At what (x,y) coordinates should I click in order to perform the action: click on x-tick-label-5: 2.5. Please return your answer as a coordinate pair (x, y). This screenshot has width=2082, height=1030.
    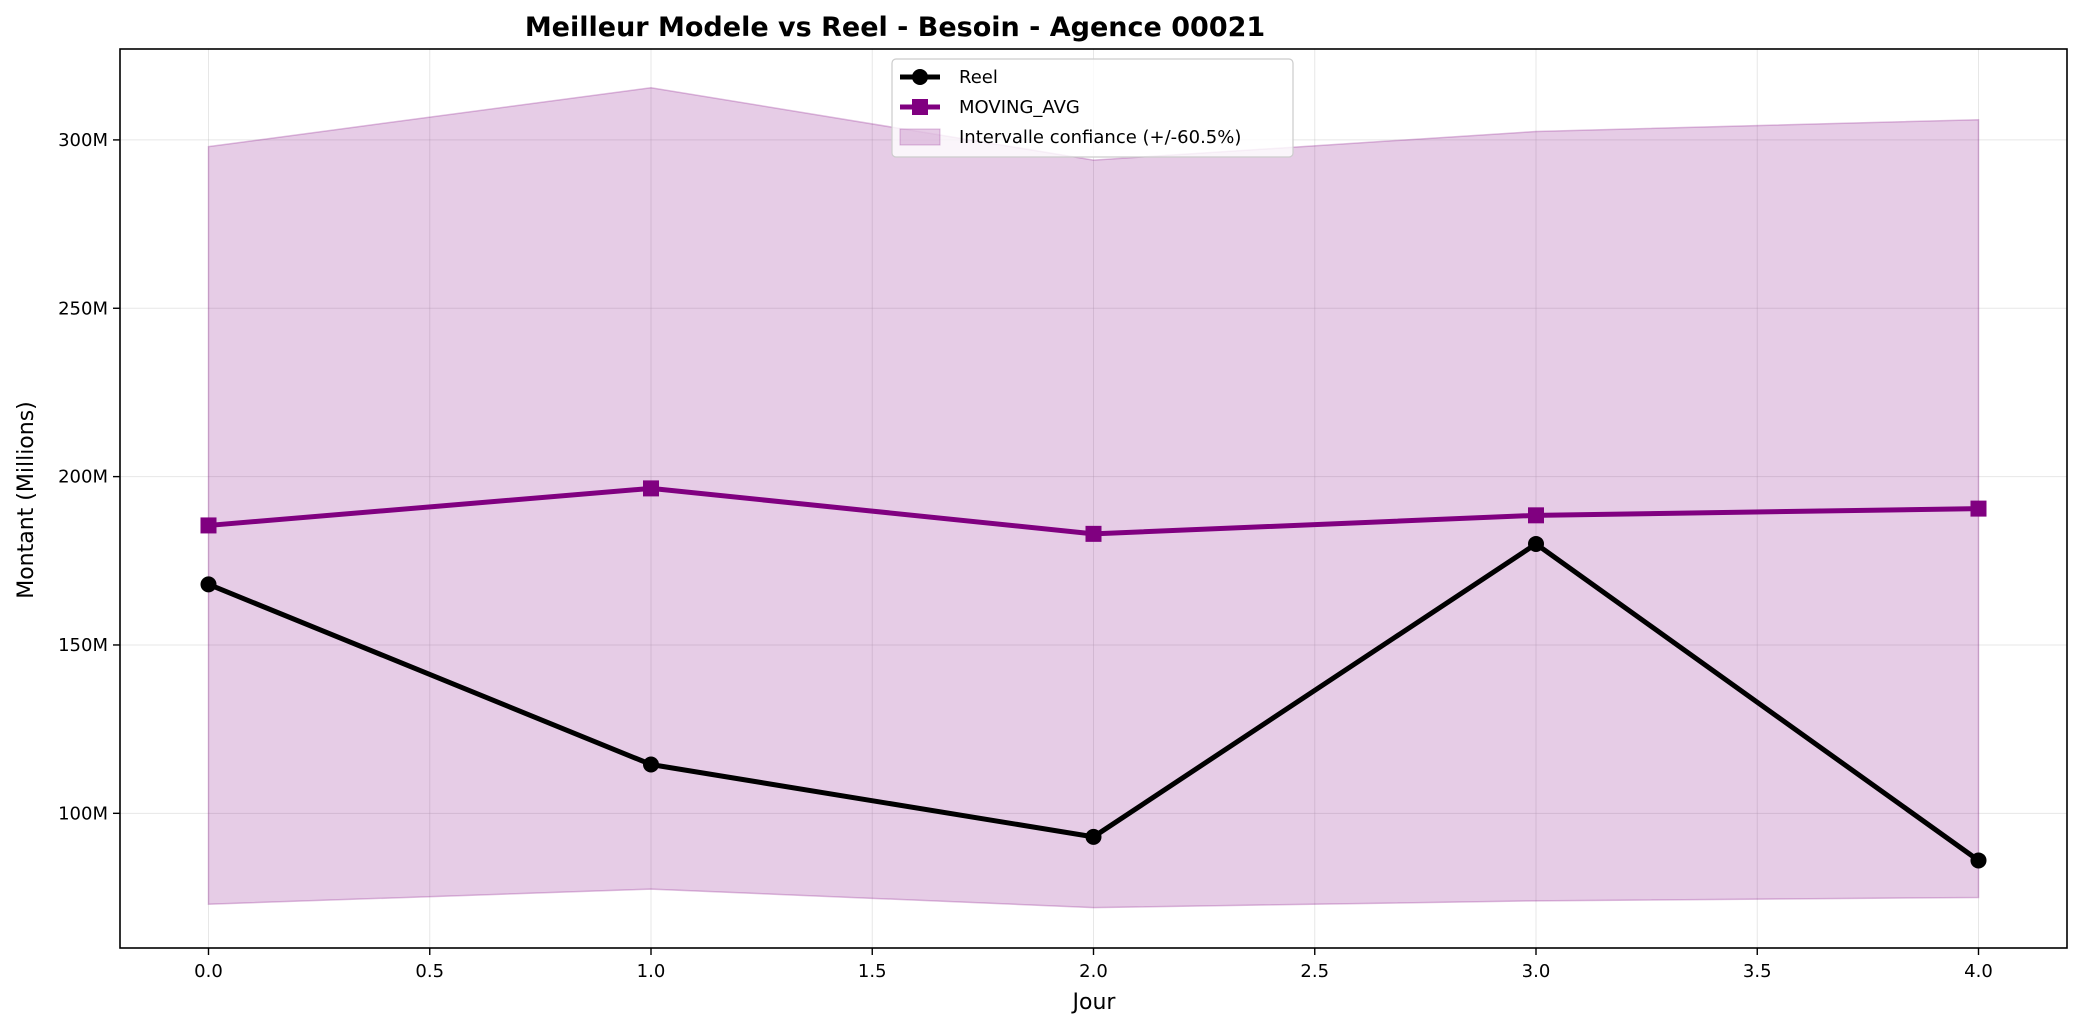
    Looking at the image, I should click on (1314, 971).